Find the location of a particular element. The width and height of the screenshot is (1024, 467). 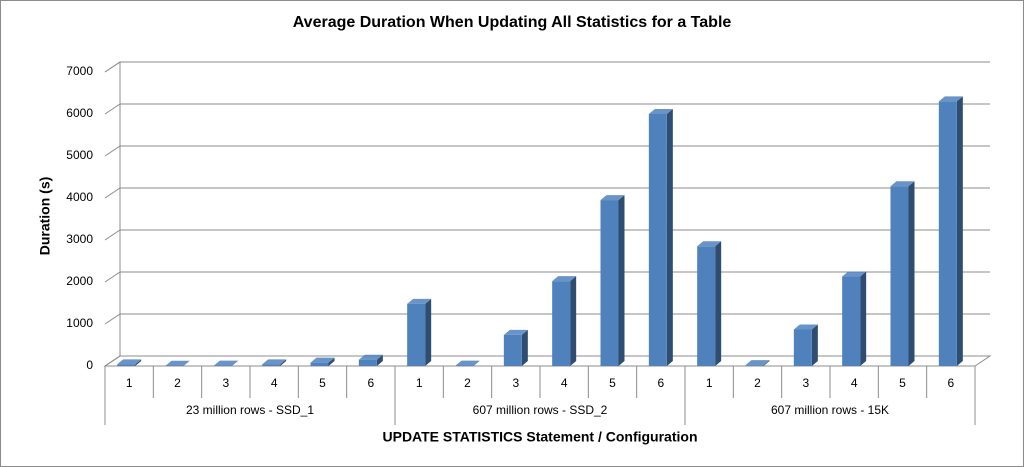

y-tick-label: 6000 is located at coordinates (79, 113).